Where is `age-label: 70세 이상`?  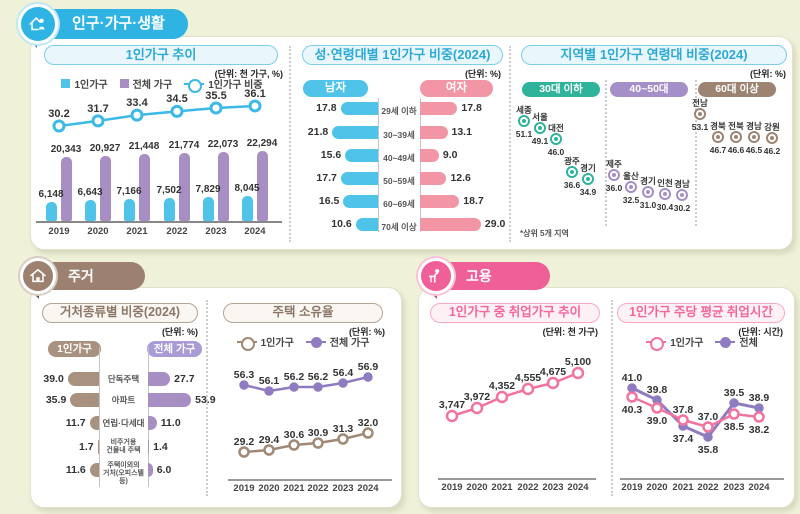
age-label: 70세 이상 is located at coordinates (399, 227).